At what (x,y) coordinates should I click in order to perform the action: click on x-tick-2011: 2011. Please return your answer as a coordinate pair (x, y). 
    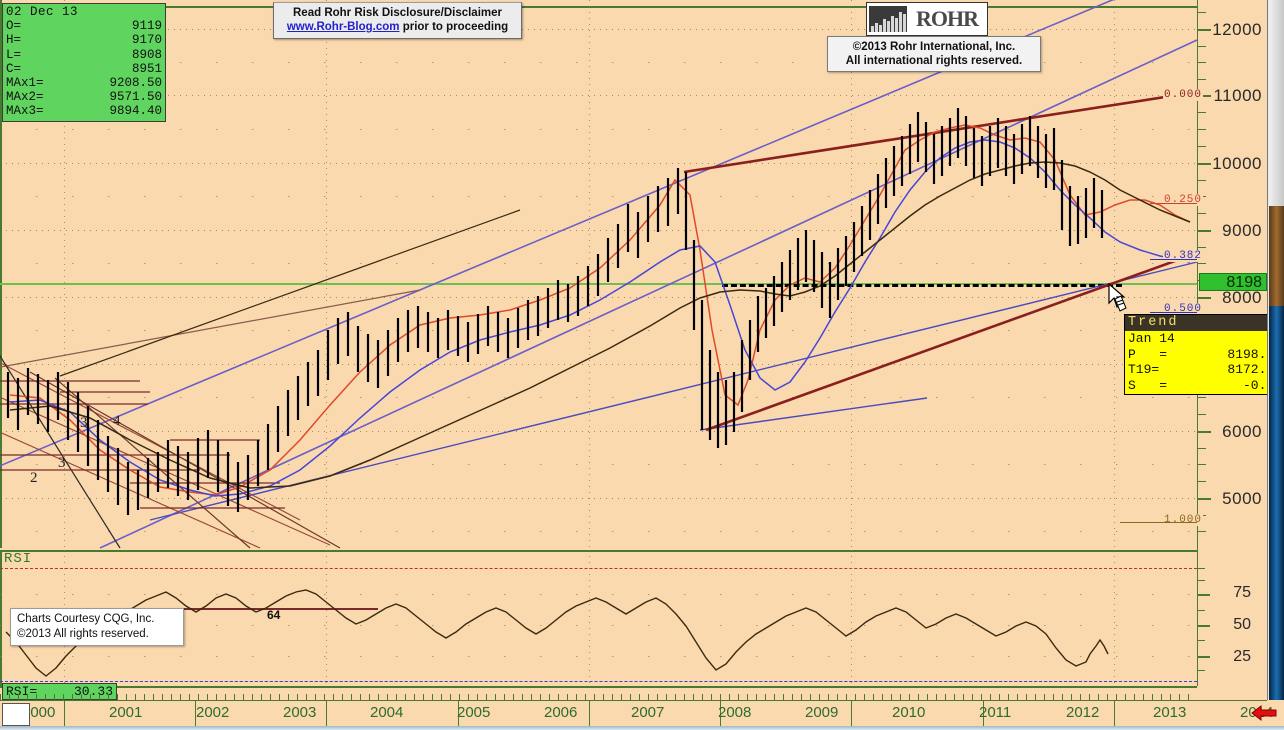
    Looking at the image, I should click on (995, 712).